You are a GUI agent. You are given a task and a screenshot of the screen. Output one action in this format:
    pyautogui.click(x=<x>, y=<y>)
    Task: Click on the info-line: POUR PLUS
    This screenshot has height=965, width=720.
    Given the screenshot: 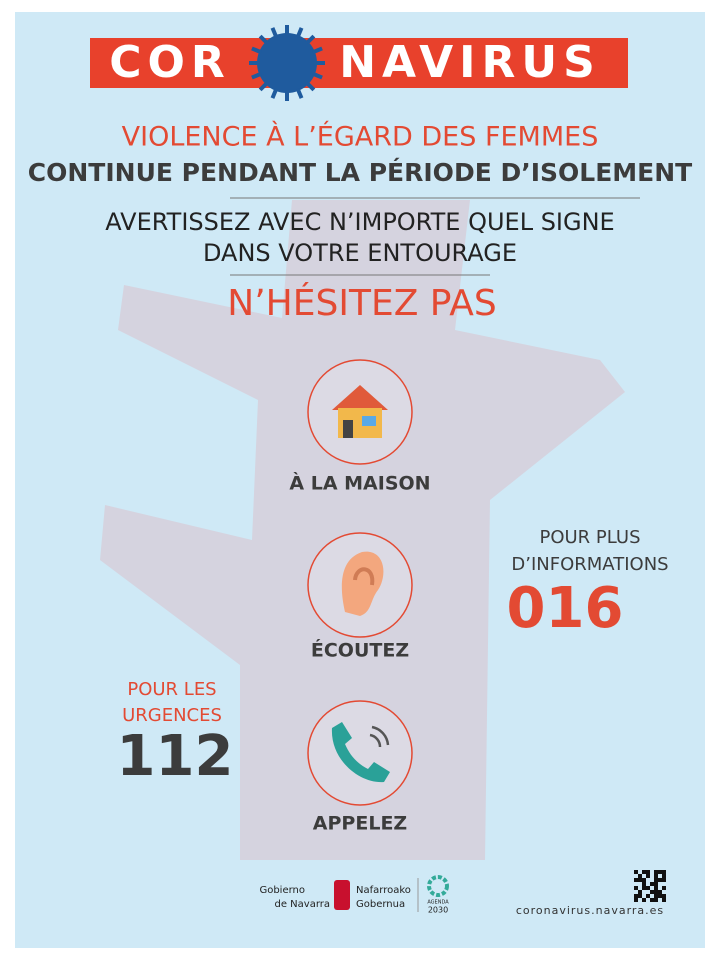 What is the action you would take?
    pyautogui.click(x=589, y=537)
    